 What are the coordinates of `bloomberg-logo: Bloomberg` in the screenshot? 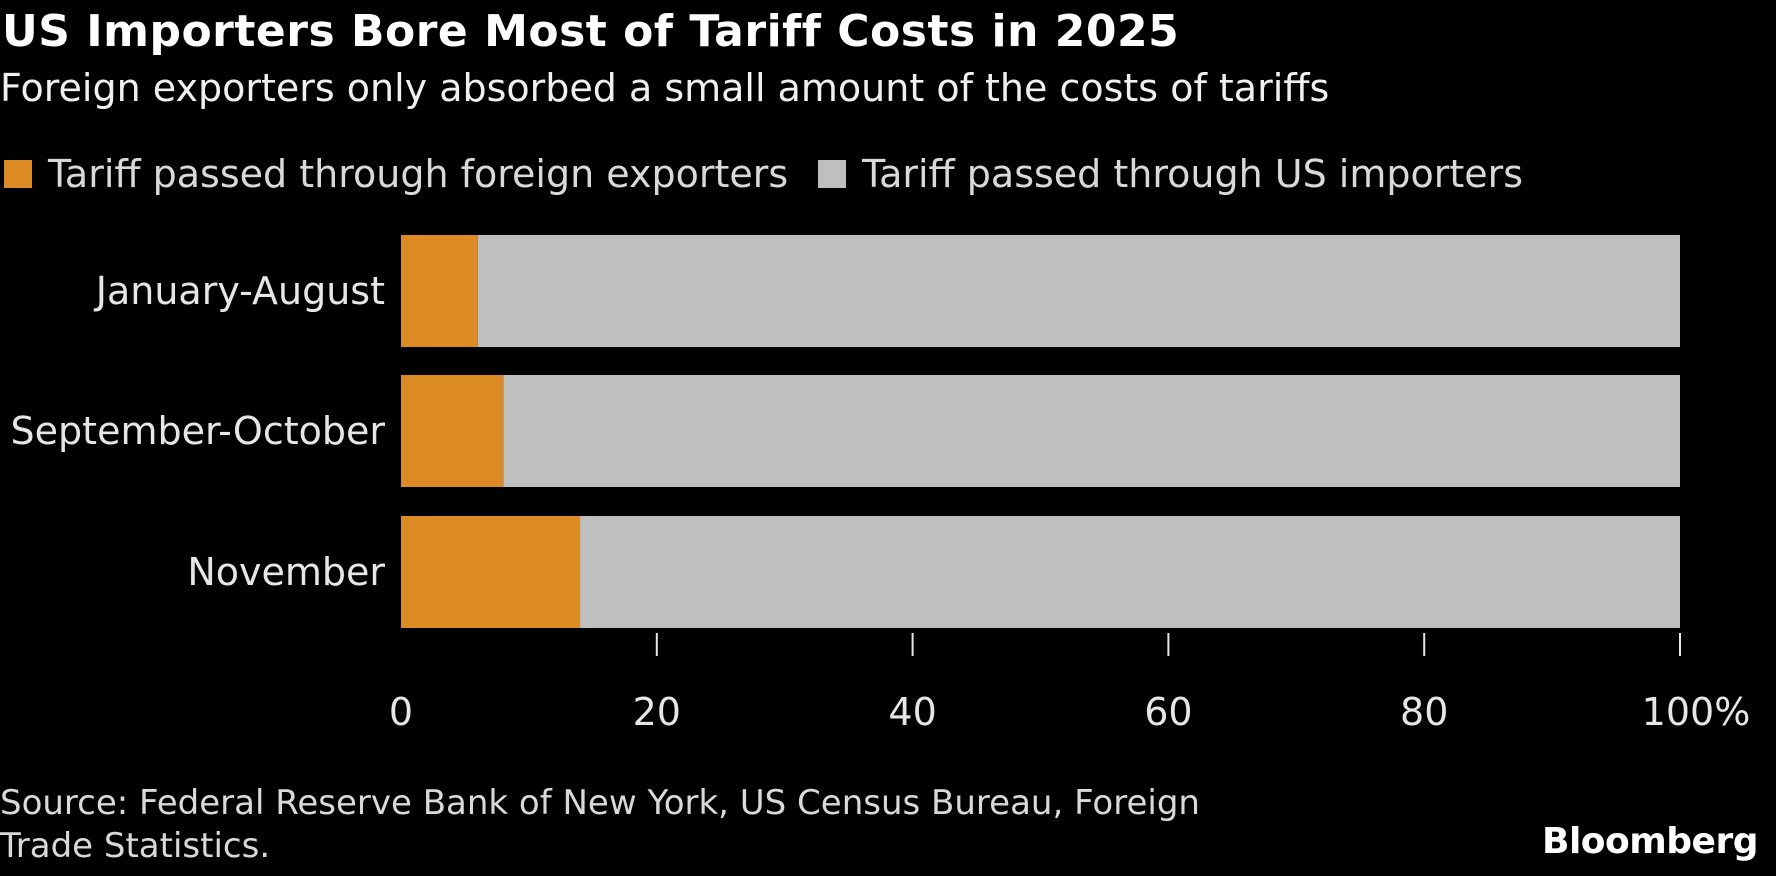 It's located at (1650, 841).